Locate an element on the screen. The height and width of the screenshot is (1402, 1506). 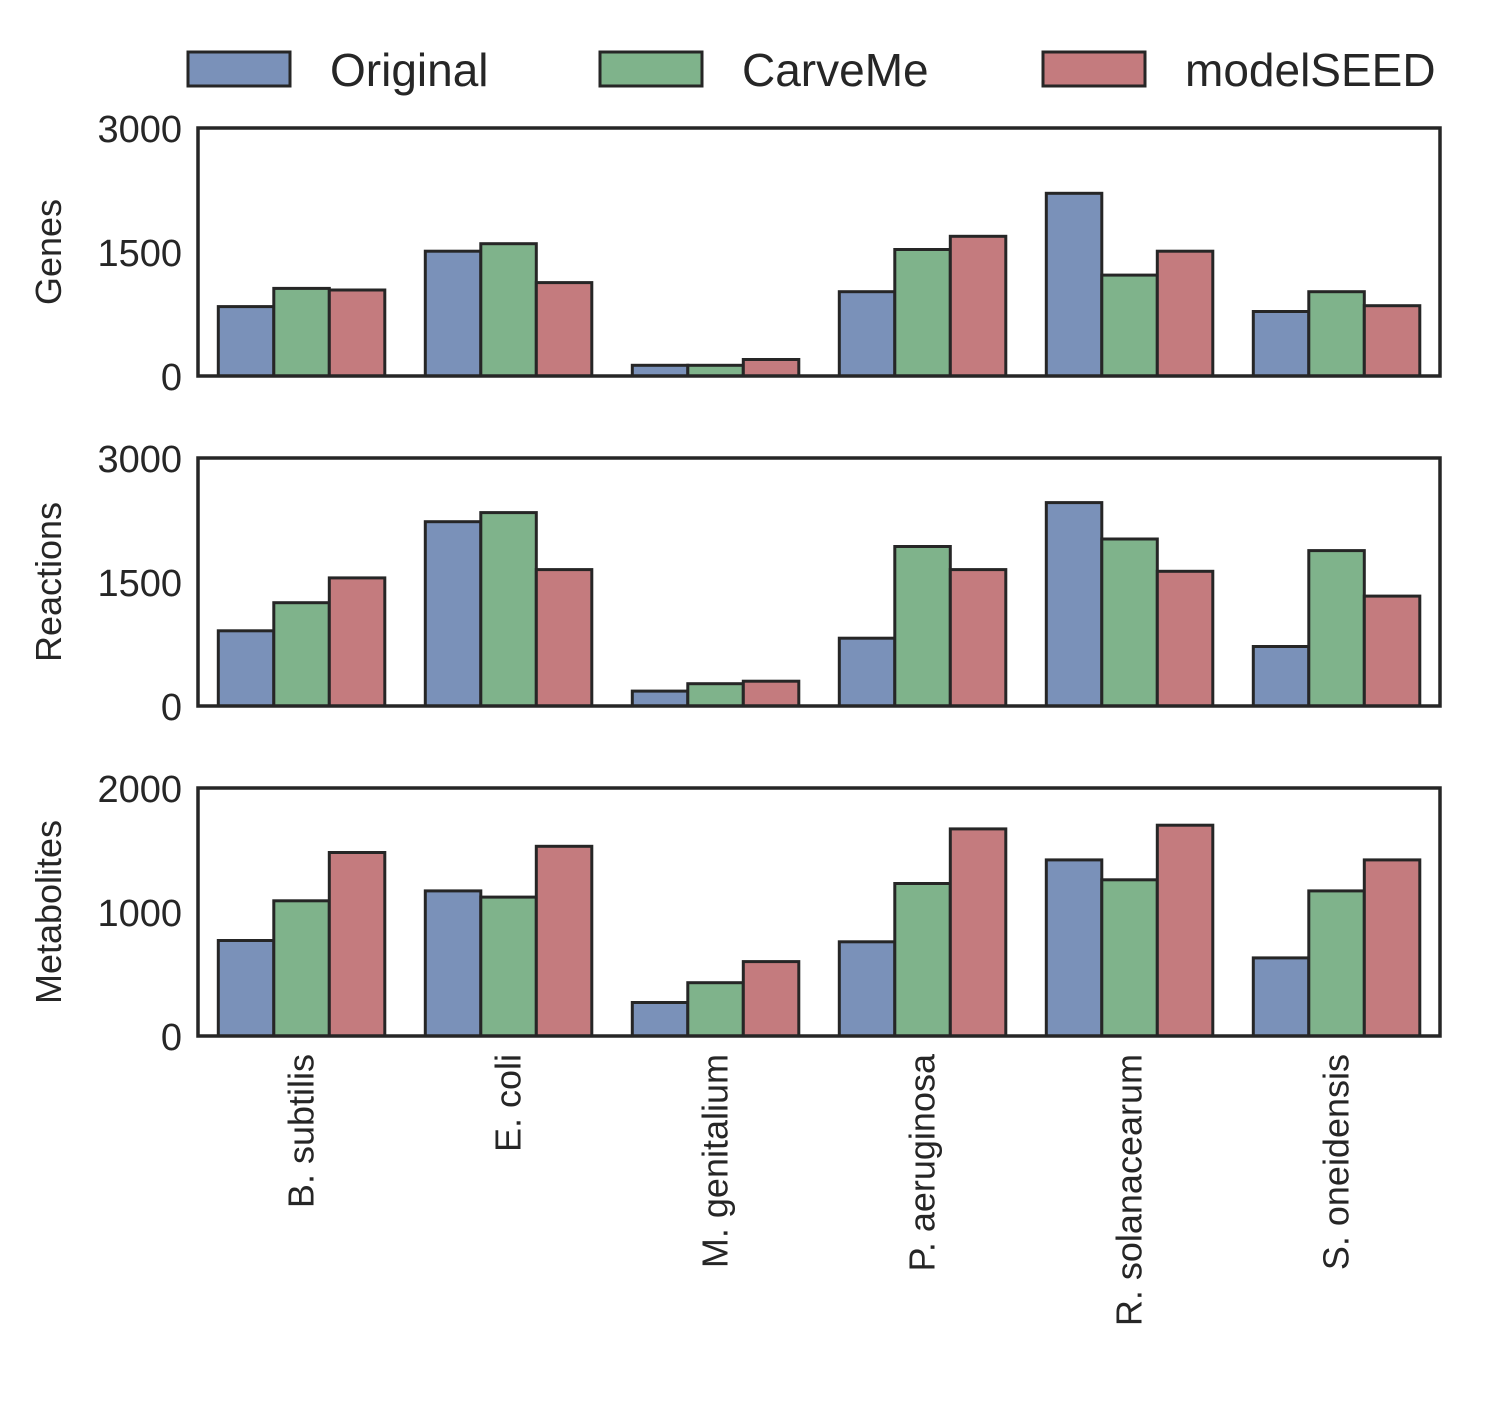
legend-label-original: Original is located at coordinates (409, 70).